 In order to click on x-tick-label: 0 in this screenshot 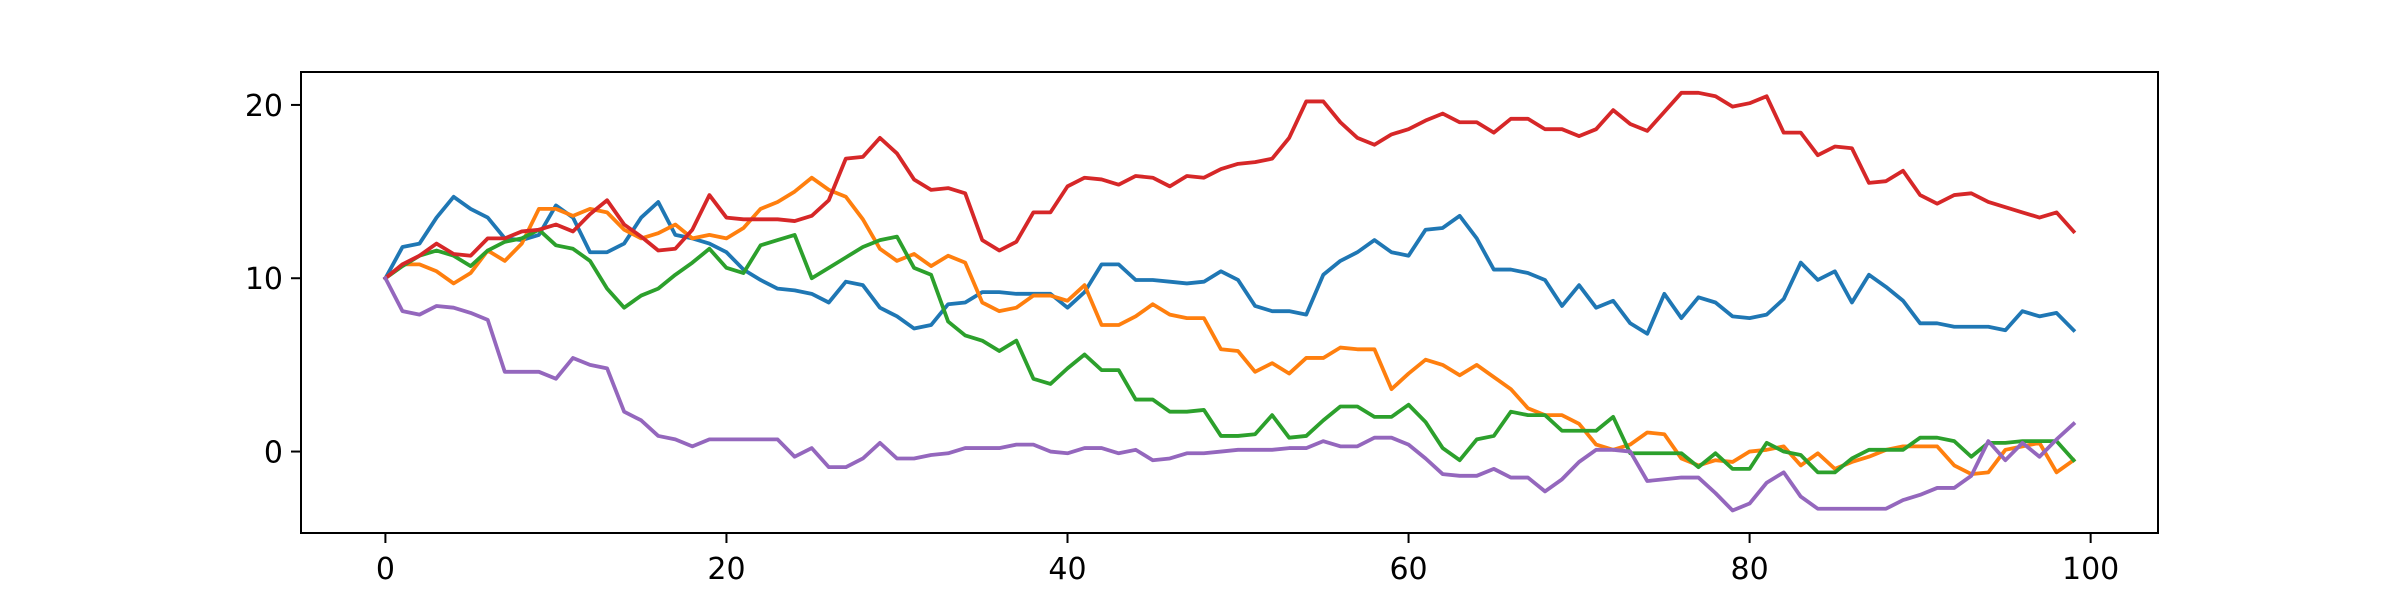, I will do `click(385, 569)`.